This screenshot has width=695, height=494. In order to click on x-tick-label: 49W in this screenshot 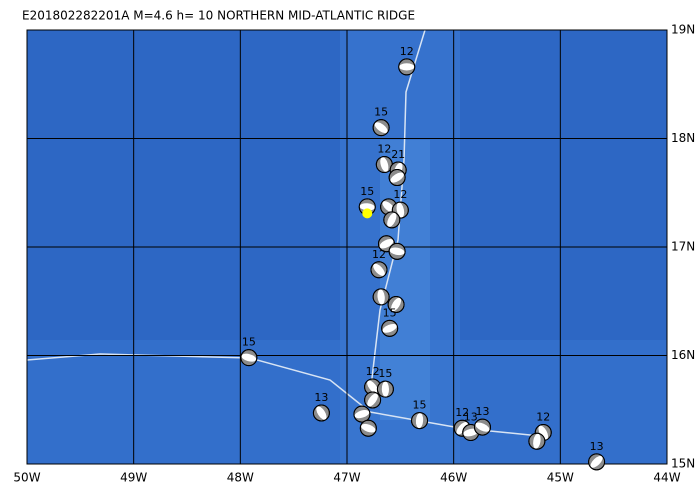, I will do `click(133, 478)`.